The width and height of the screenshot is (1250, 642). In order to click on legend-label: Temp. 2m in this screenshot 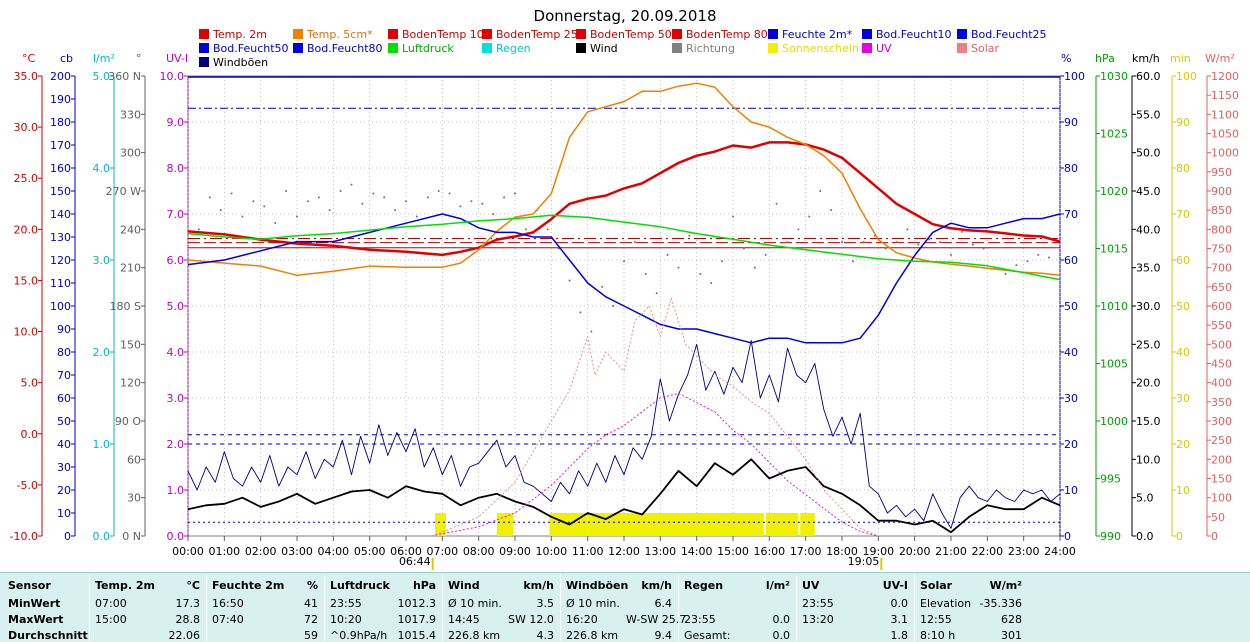, I will do `click(239, 34)`.